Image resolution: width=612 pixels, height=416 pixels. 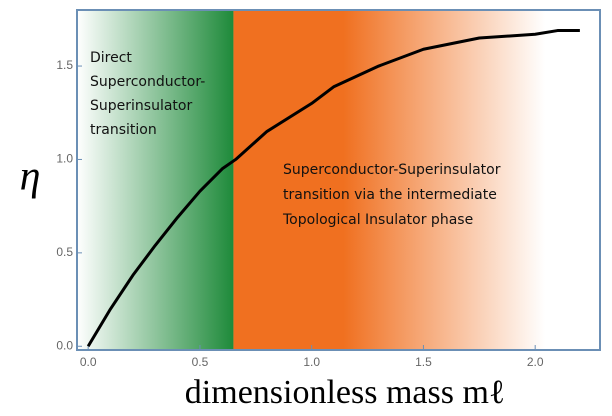 What do you see at coordinates (392, 170) in the screenshot?
I see `region-label: Superconductor-Superinsulator` at bounding box center [392, 170].